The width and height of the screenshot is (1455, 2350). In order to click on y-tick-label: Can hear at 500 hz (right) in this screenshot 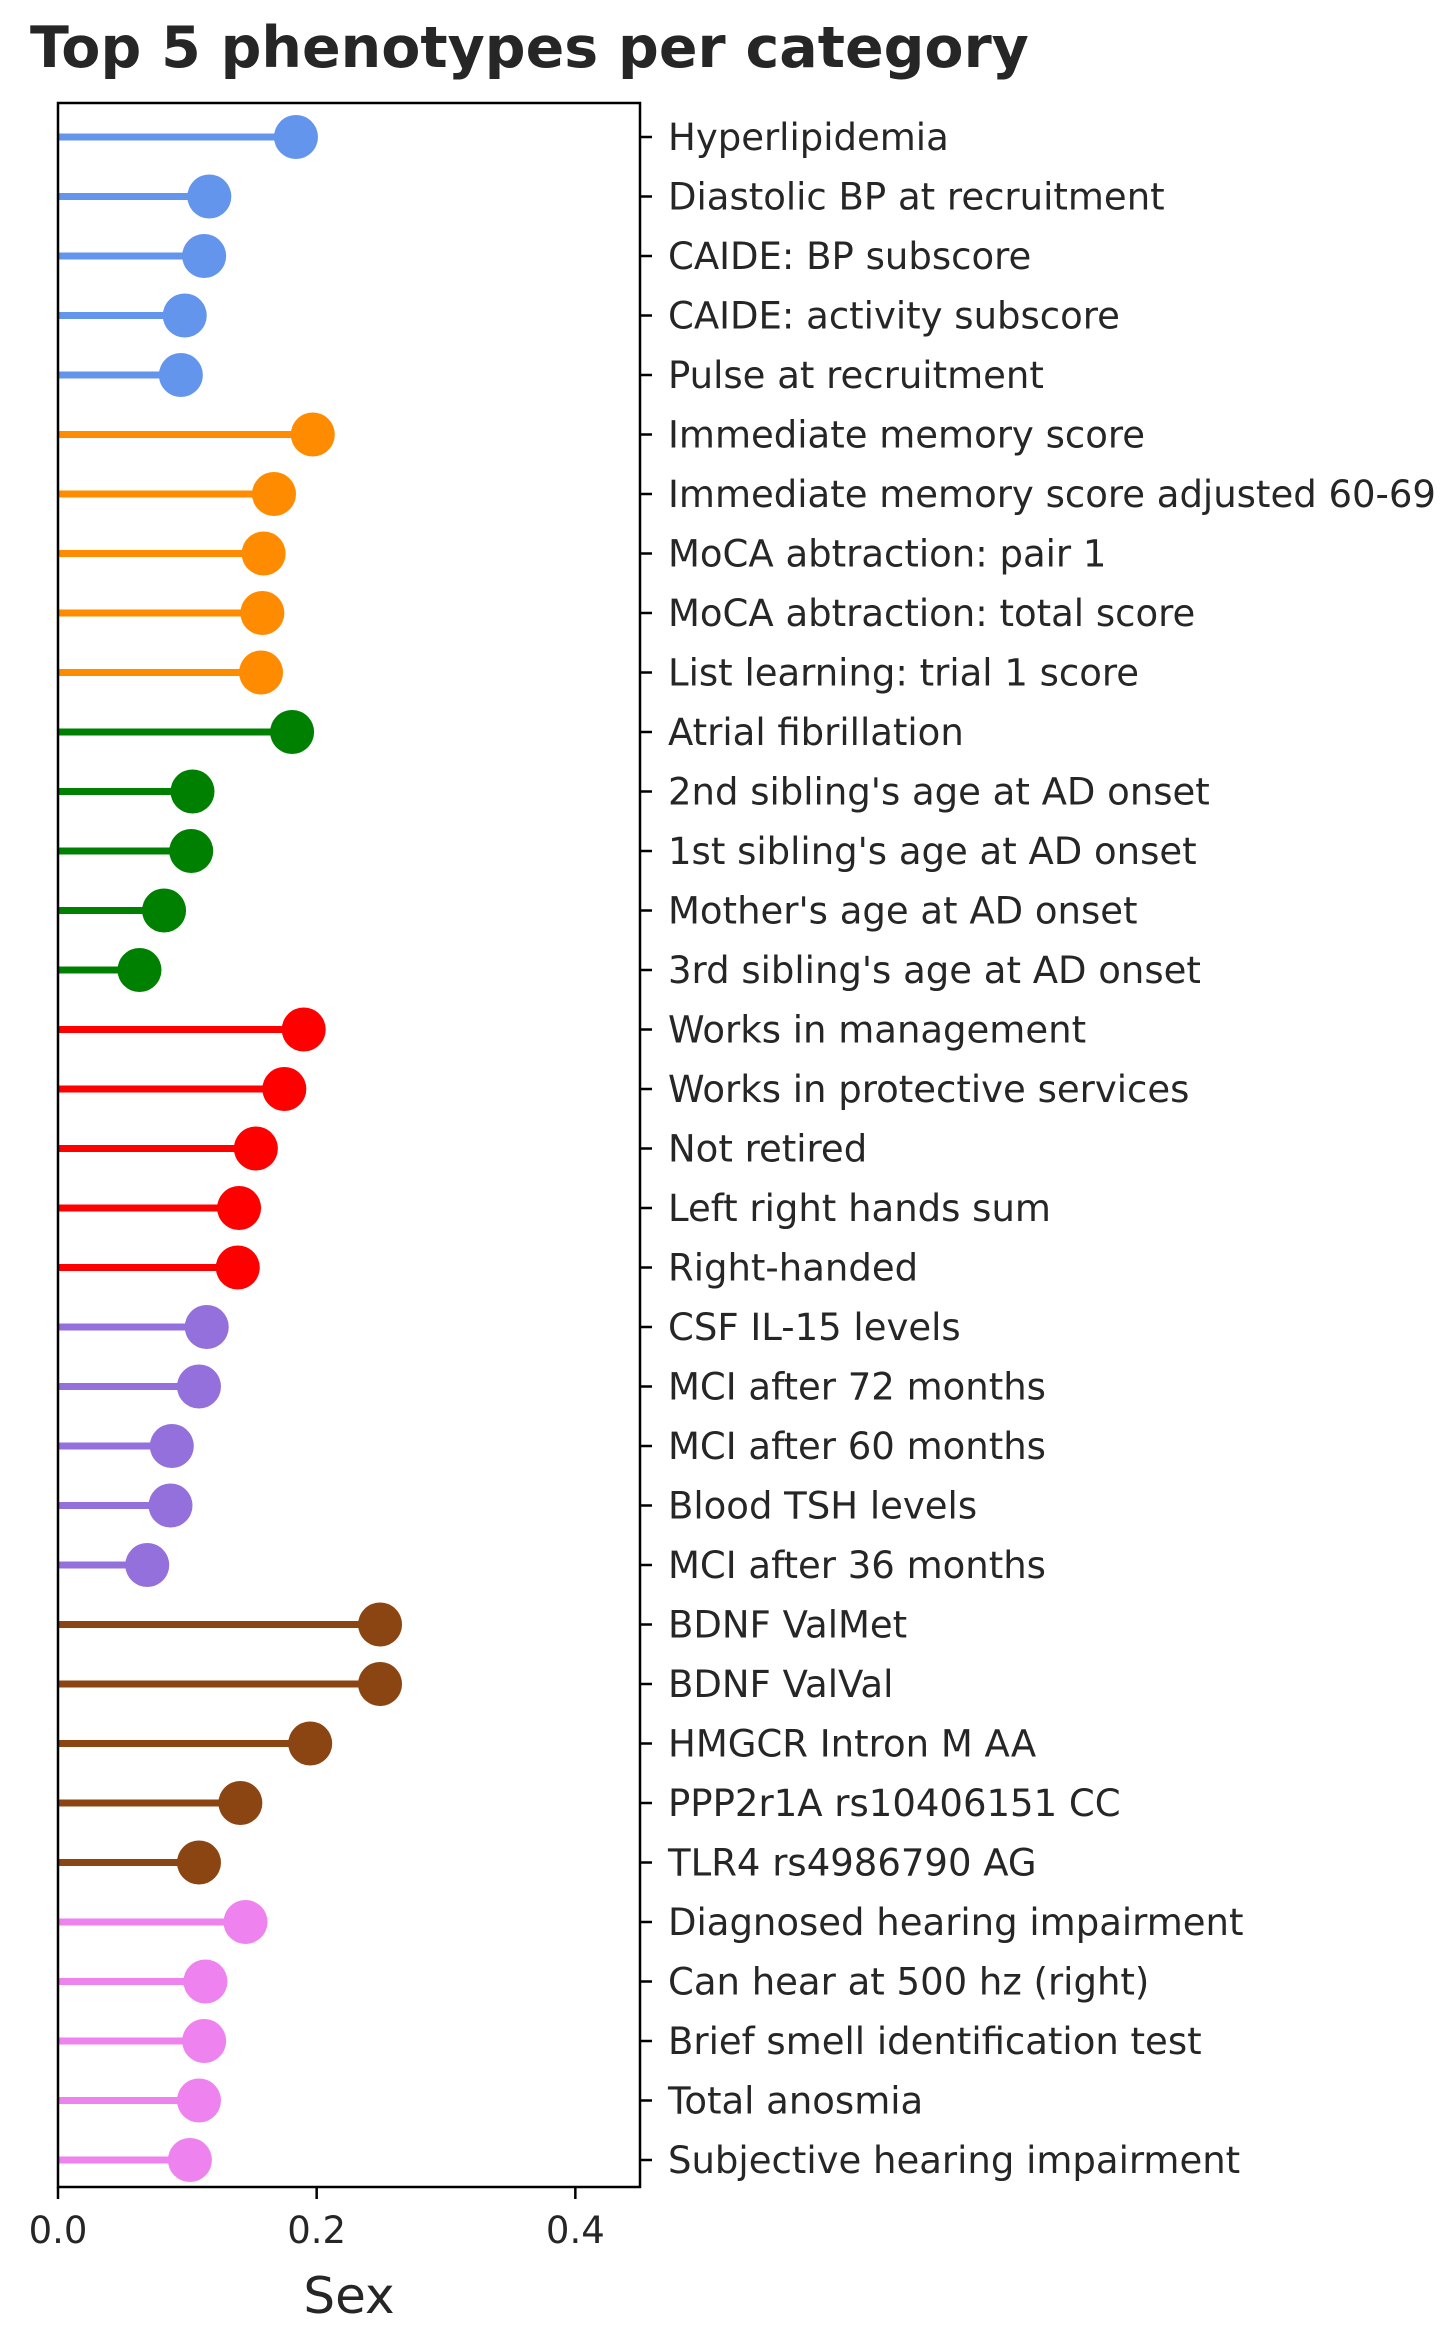, I will do `click(908, 1982)`.